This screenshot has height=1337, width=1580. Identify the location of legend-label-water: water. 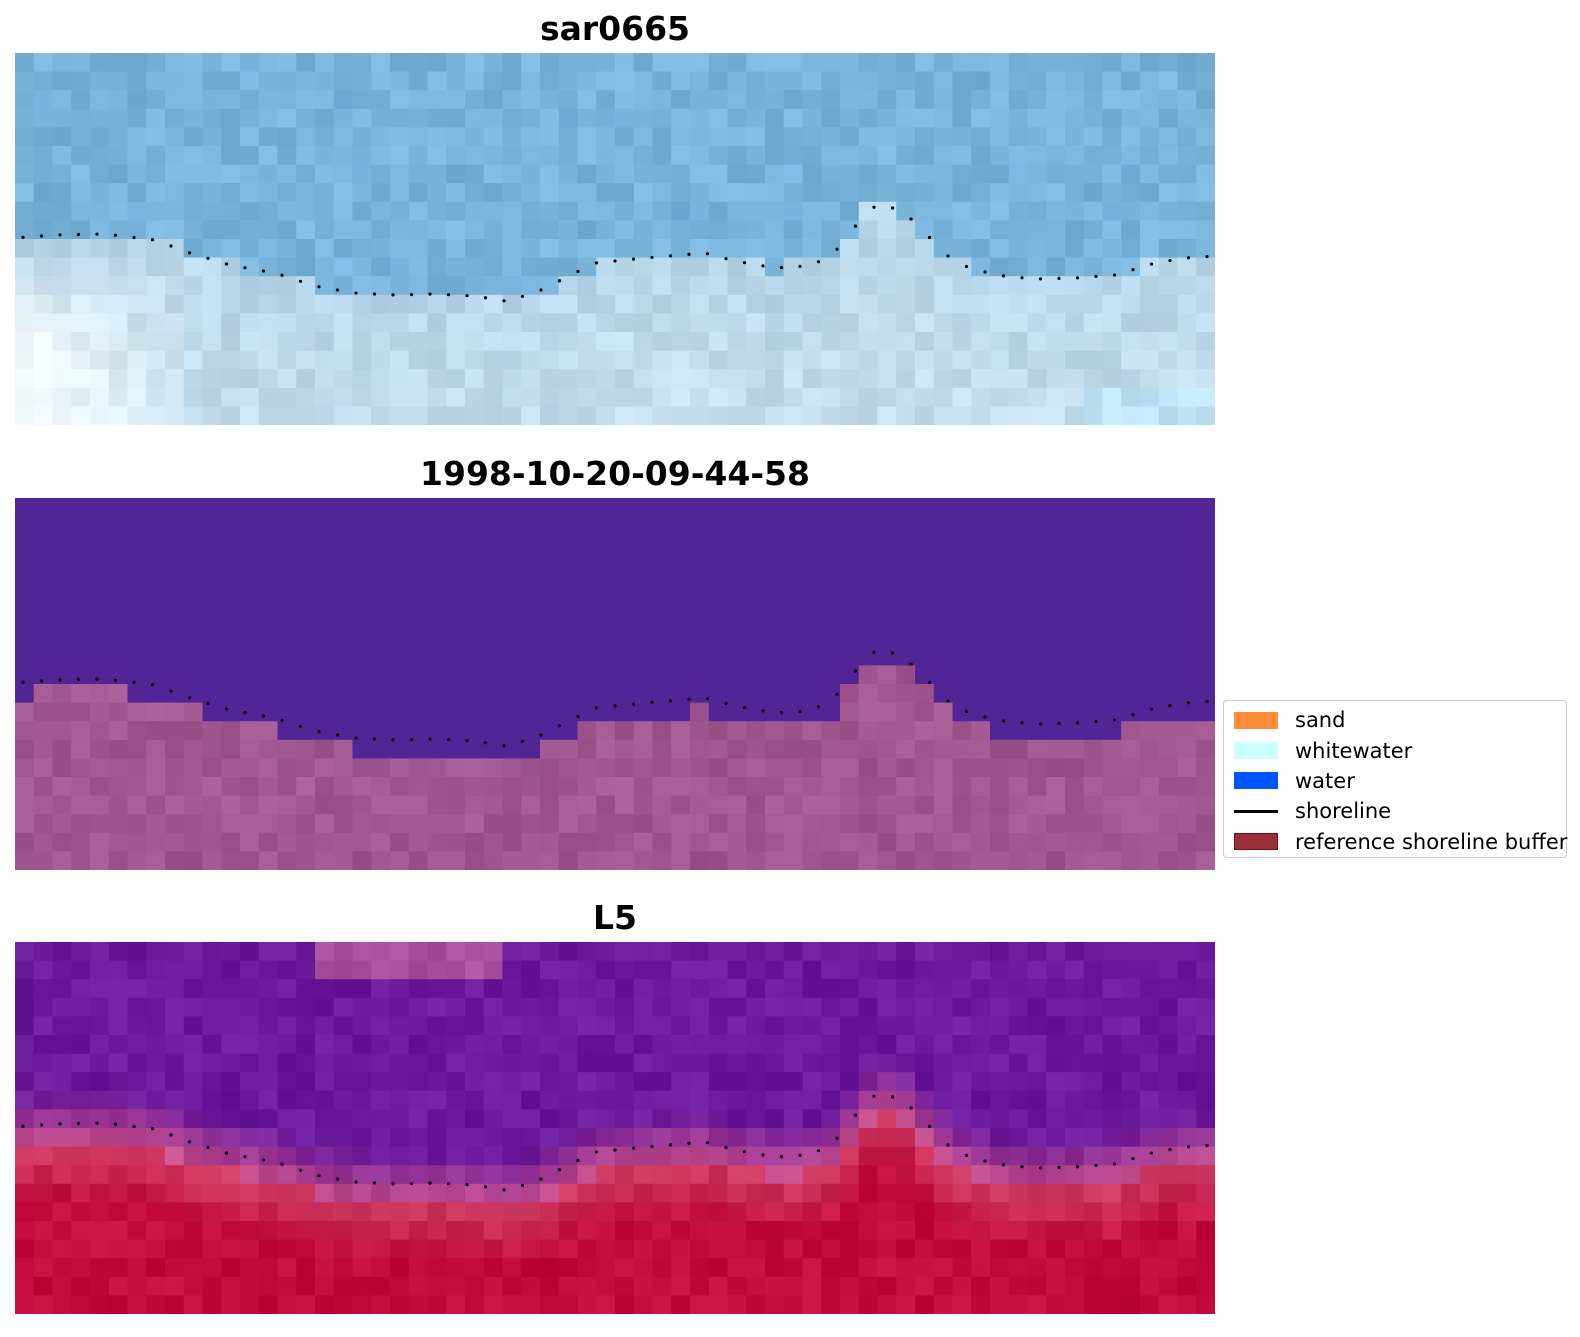
(1325, 780).